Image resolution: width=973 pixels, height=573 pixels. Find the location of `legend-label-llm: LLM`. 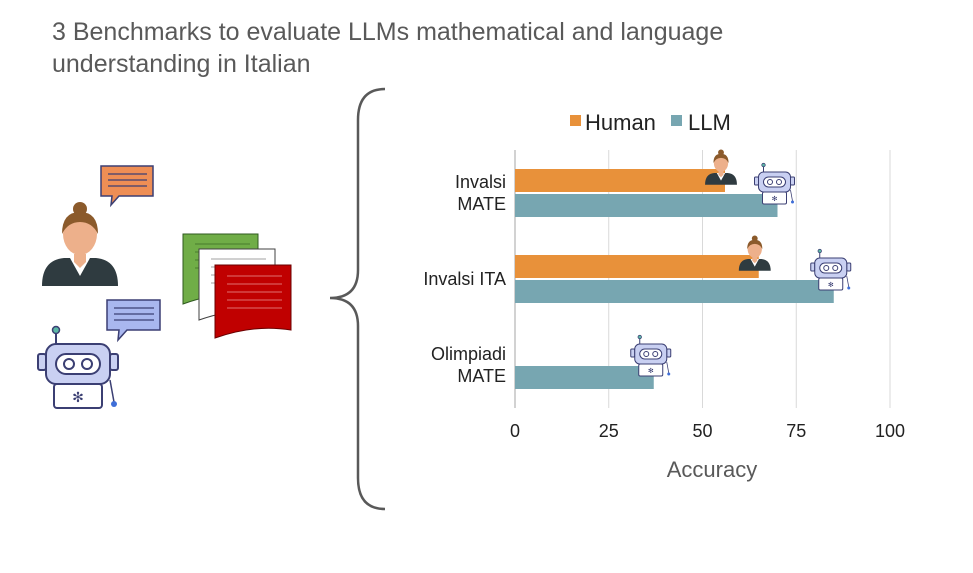

legend-label-llm: LLM is located at coordinates (709, 122).